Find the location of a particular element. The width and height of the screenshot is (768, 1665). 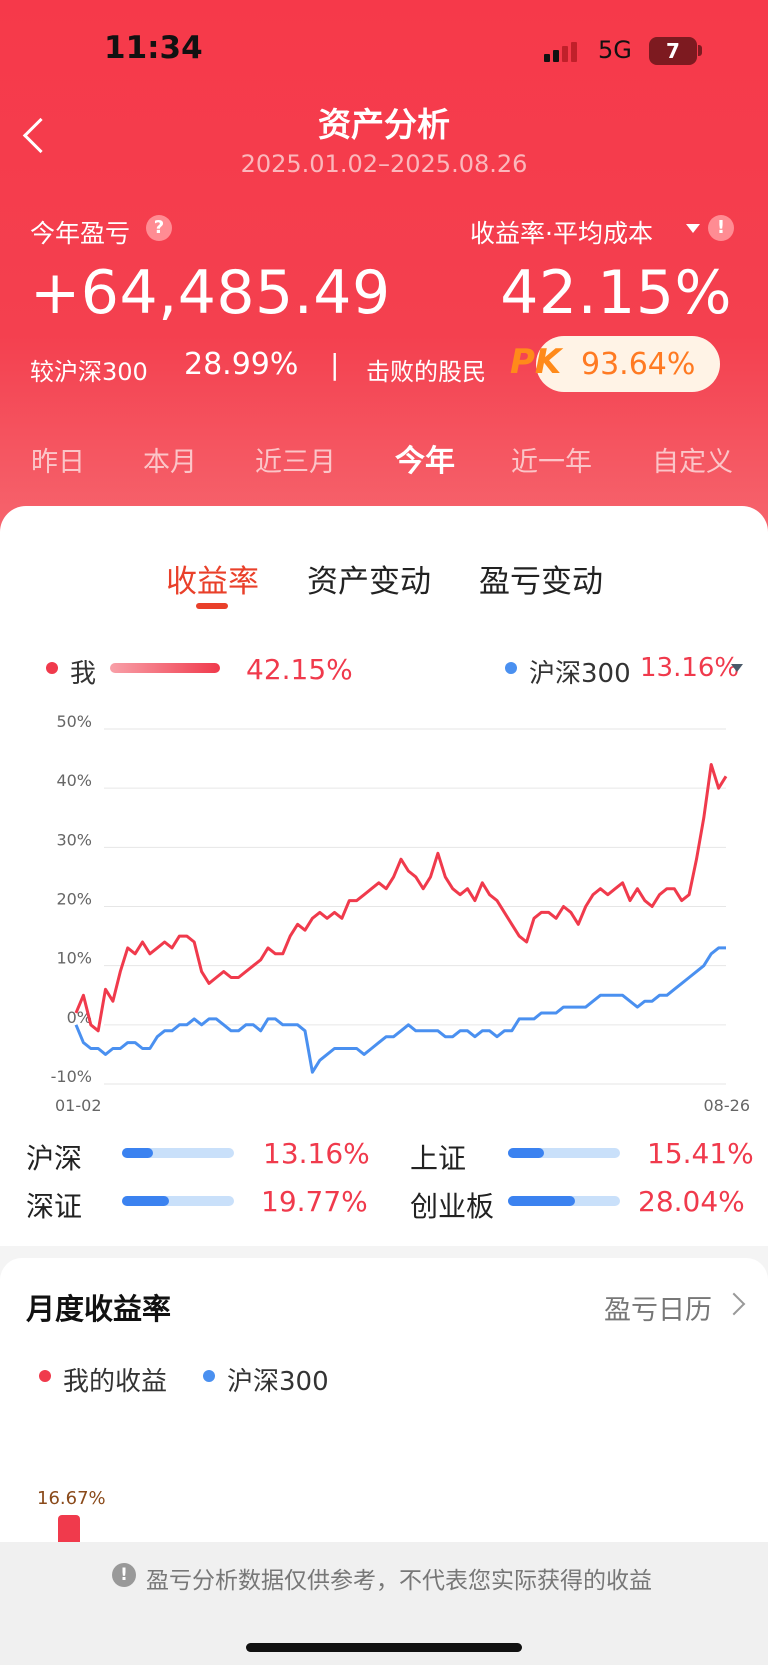

index-value-sz: 19.77% is located at coordinates (314, 1201).